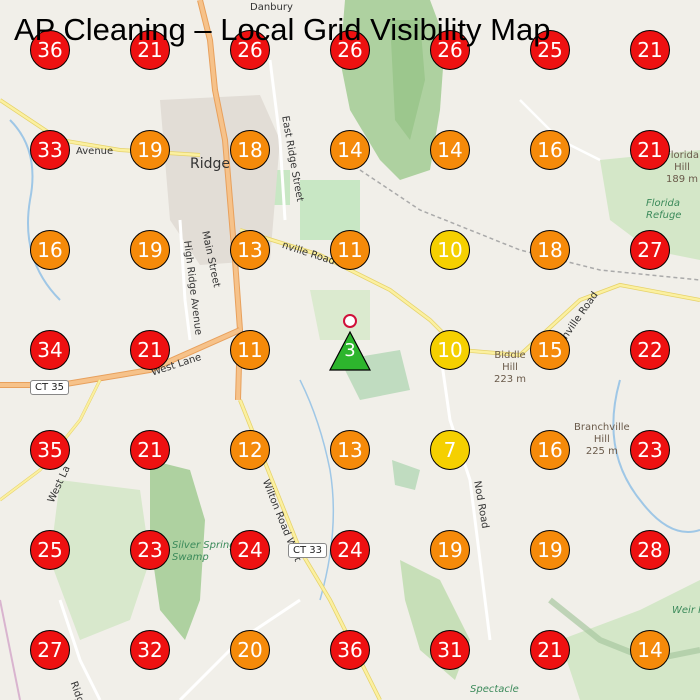 This screenshot has width=700, height=700. I want to click on grid-marker: 22, so click(650, 350).